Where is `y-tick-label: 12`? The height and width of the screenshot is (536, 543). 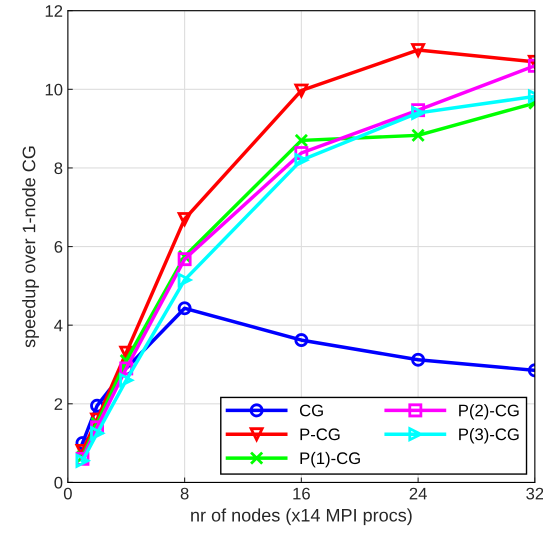
y-tick-label: 12 is located at coordinates (54, 11).